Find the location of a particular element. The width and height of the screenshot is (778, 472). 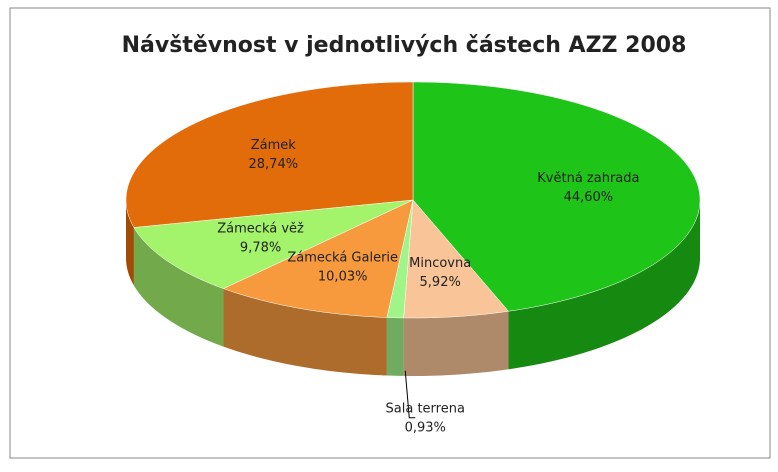

slice-label: Sala terrena is located at coordinates (425, 408).